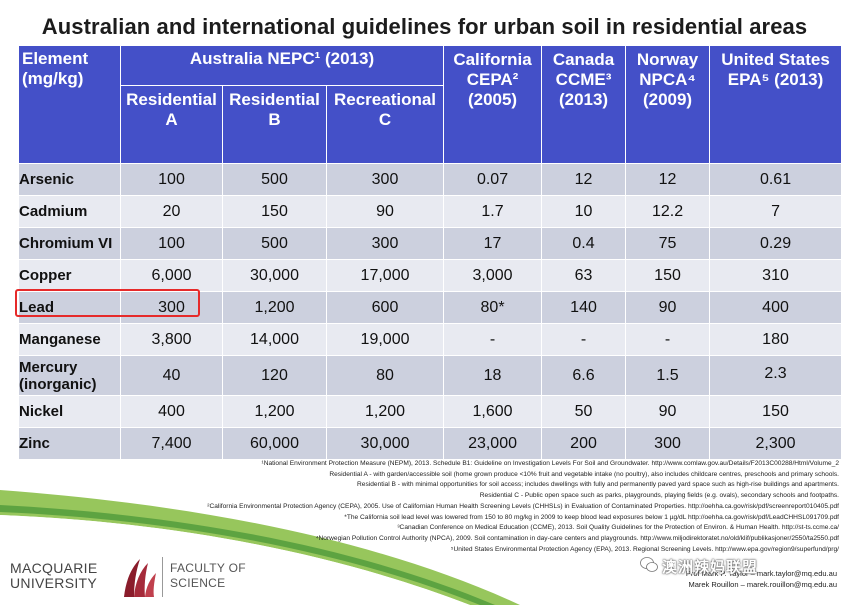  What do you see at coordinates (69, 339) in the screenshot?
I see `element-name: Manganese` at bounding box center [69, 339].